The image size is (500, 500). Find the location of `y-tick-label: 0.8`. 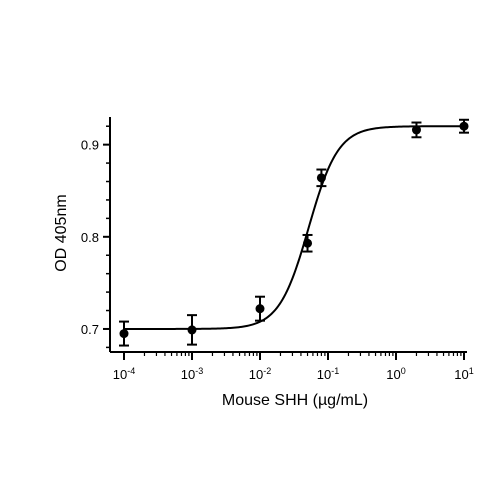

y-tick-label: 0.8 is located at coordinates (90, 237).